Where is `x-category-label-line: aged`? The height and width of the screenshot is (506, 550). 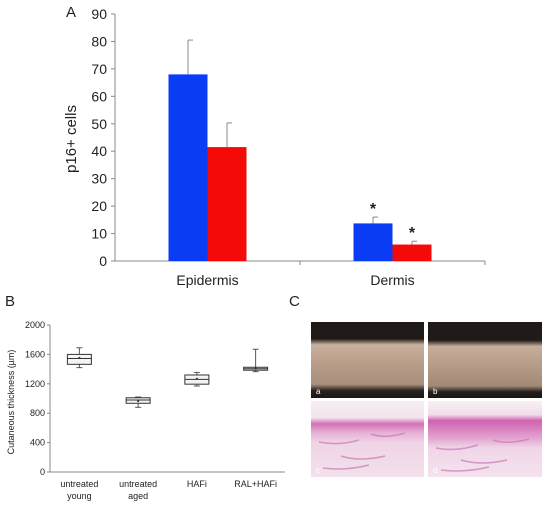 x-category-label-line: aged is located at coordinates (138, 496).